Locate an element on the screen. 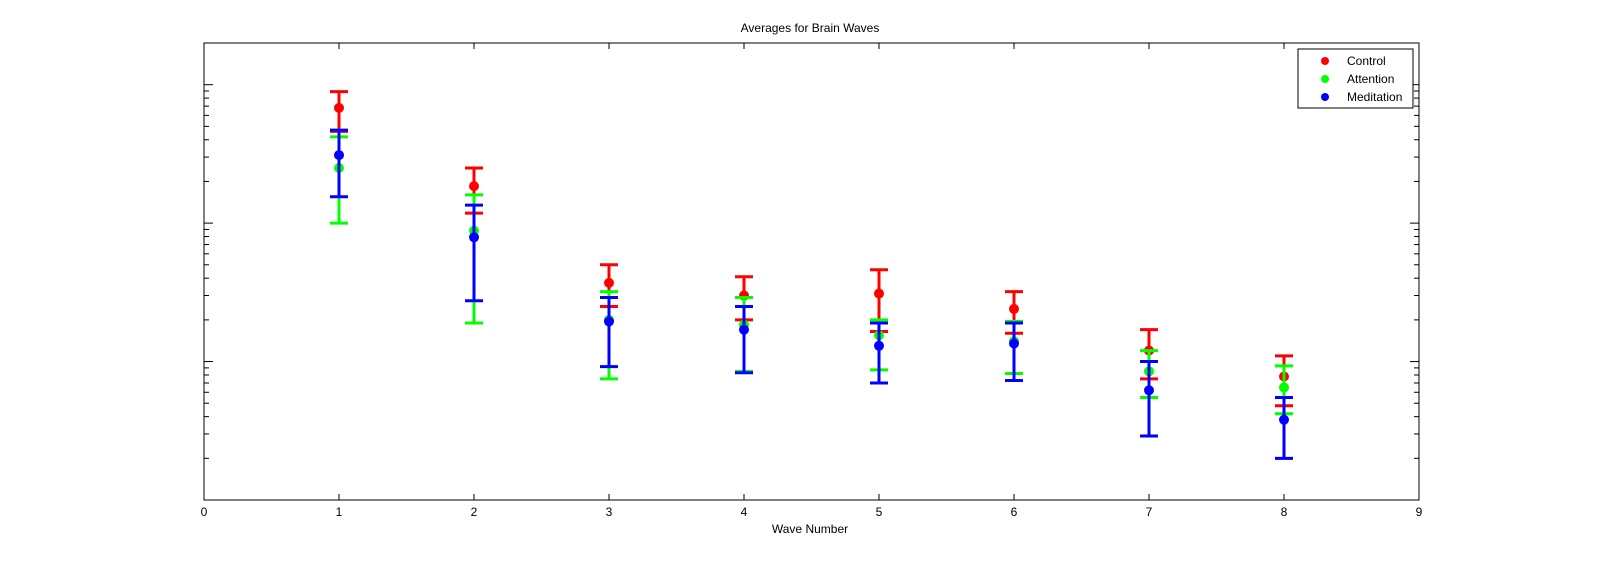  x-tick-label: 0 is located at coordinates (204, 512).